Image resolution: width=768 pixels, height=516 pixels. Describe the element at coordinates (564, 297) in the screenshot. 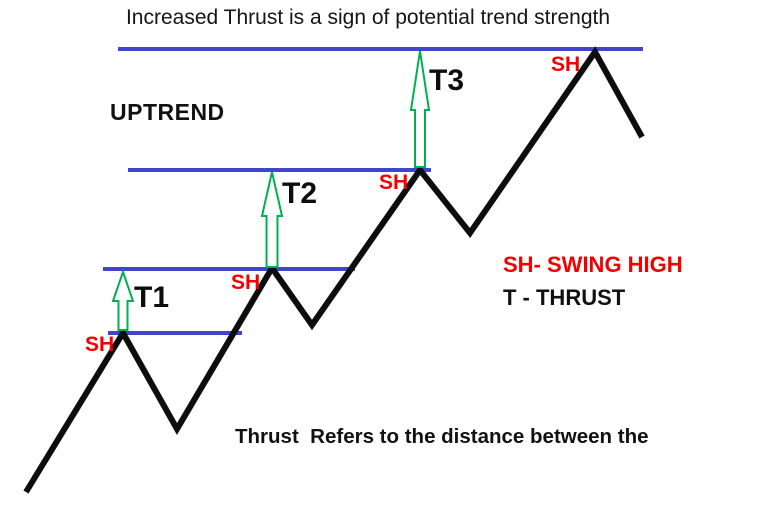

I see `legend-thrust: T - THRUST` at that location.